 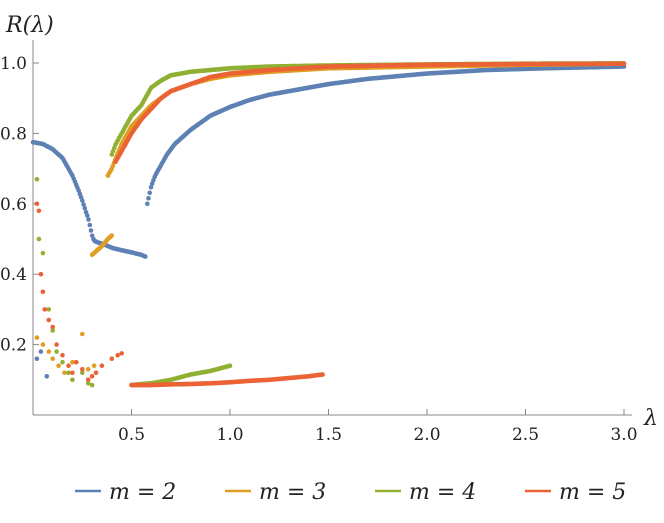 What do you see at coordinates (378, 427) in the screenshot?
I see `x-ticks: 0.5 1.0 1.5 2.0 2.5 3.0` at bounding box center [378, 427].